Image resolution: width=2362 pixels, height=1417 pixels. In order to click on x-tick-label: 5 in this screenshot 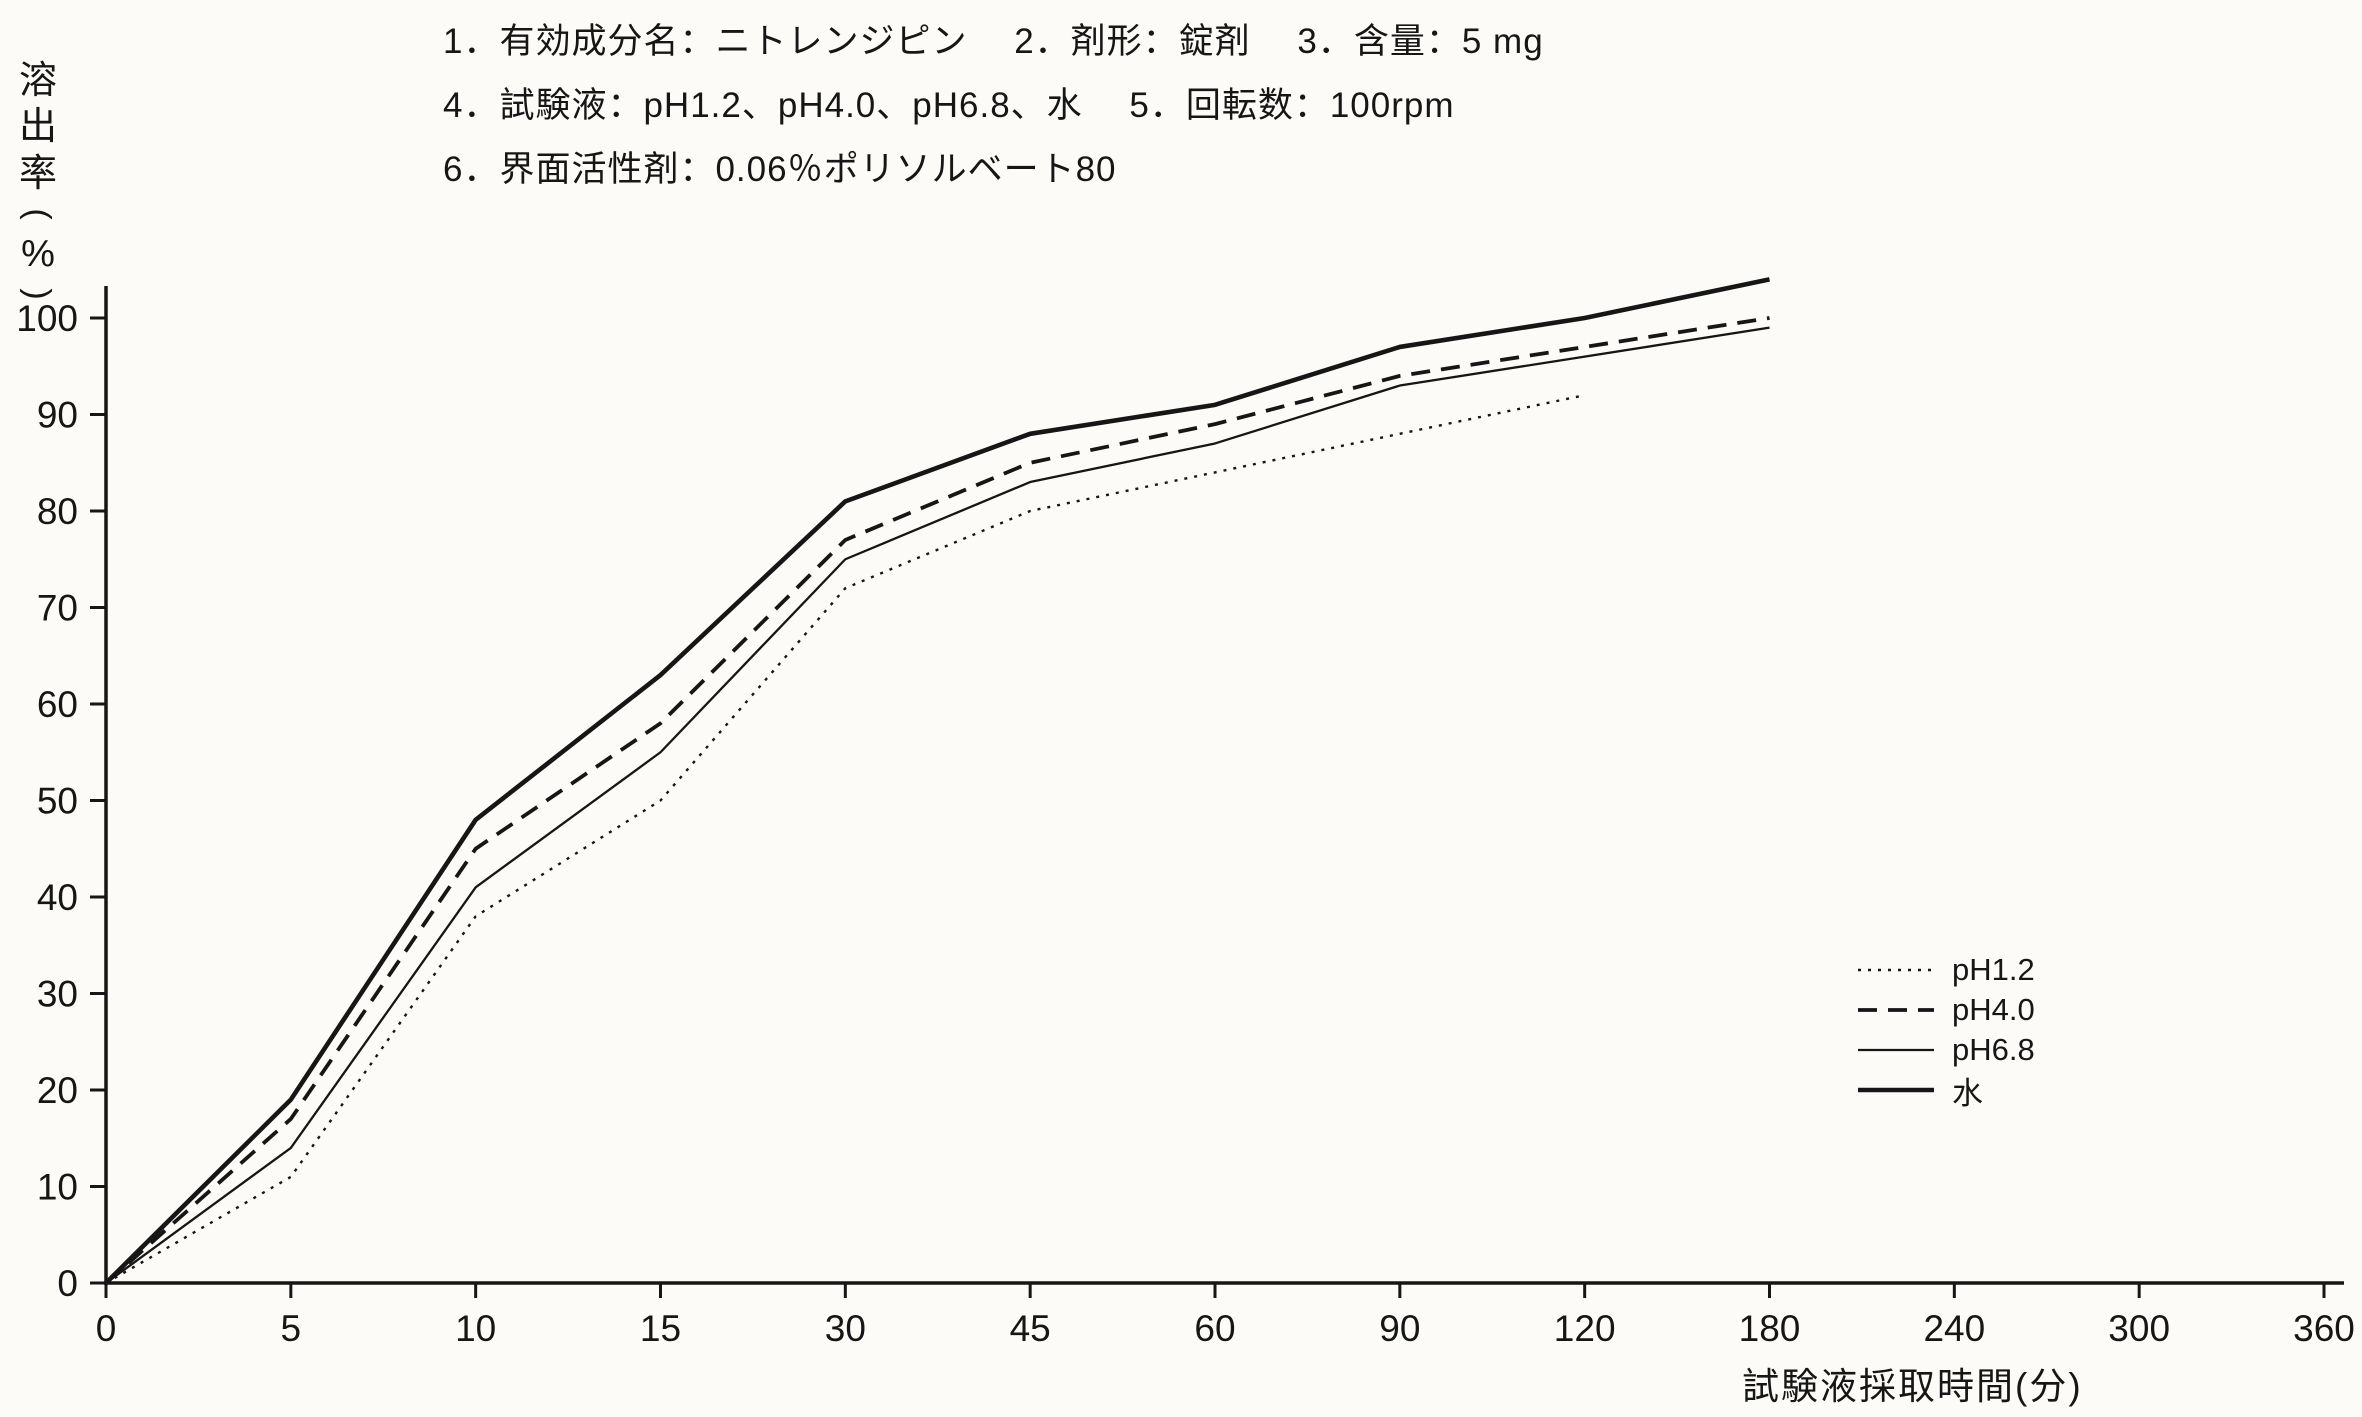, I will do `click(291, 1328)`.